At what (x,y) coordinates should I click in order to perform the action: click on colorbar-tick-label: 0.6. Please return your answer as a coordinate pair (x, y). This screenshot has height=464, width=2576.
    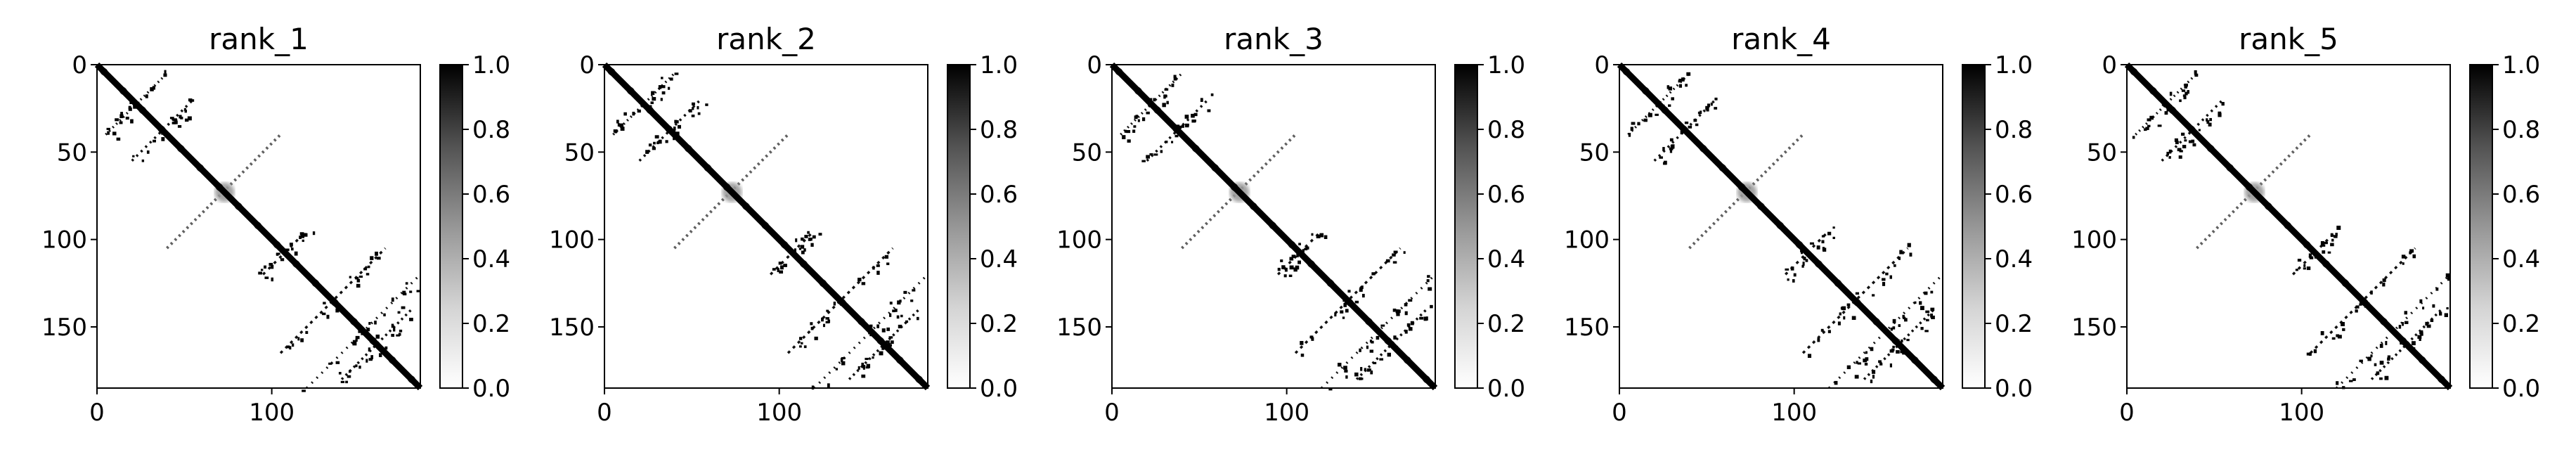
    Looking at the image, I should click on (491, 195).